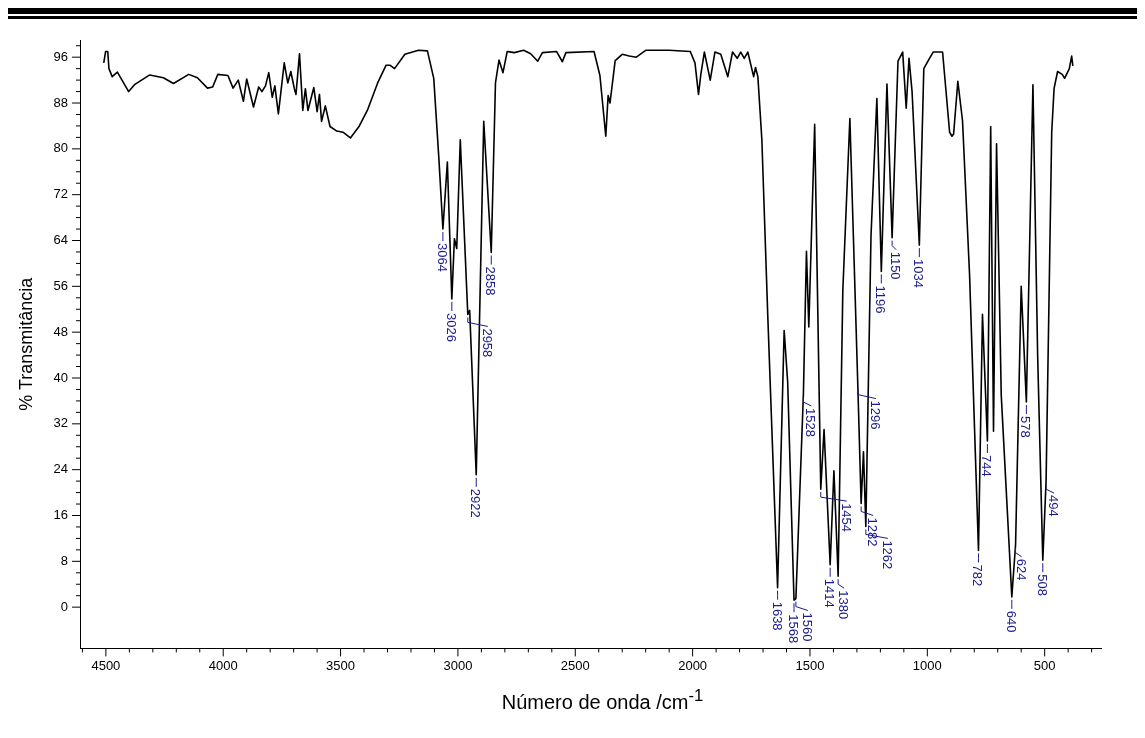 This screenshot has height=738, width=1145. What do you see at coordinates (1042, 585) in the screenshot?
I see `annotation: 508` at bounding box center [1042, 585].